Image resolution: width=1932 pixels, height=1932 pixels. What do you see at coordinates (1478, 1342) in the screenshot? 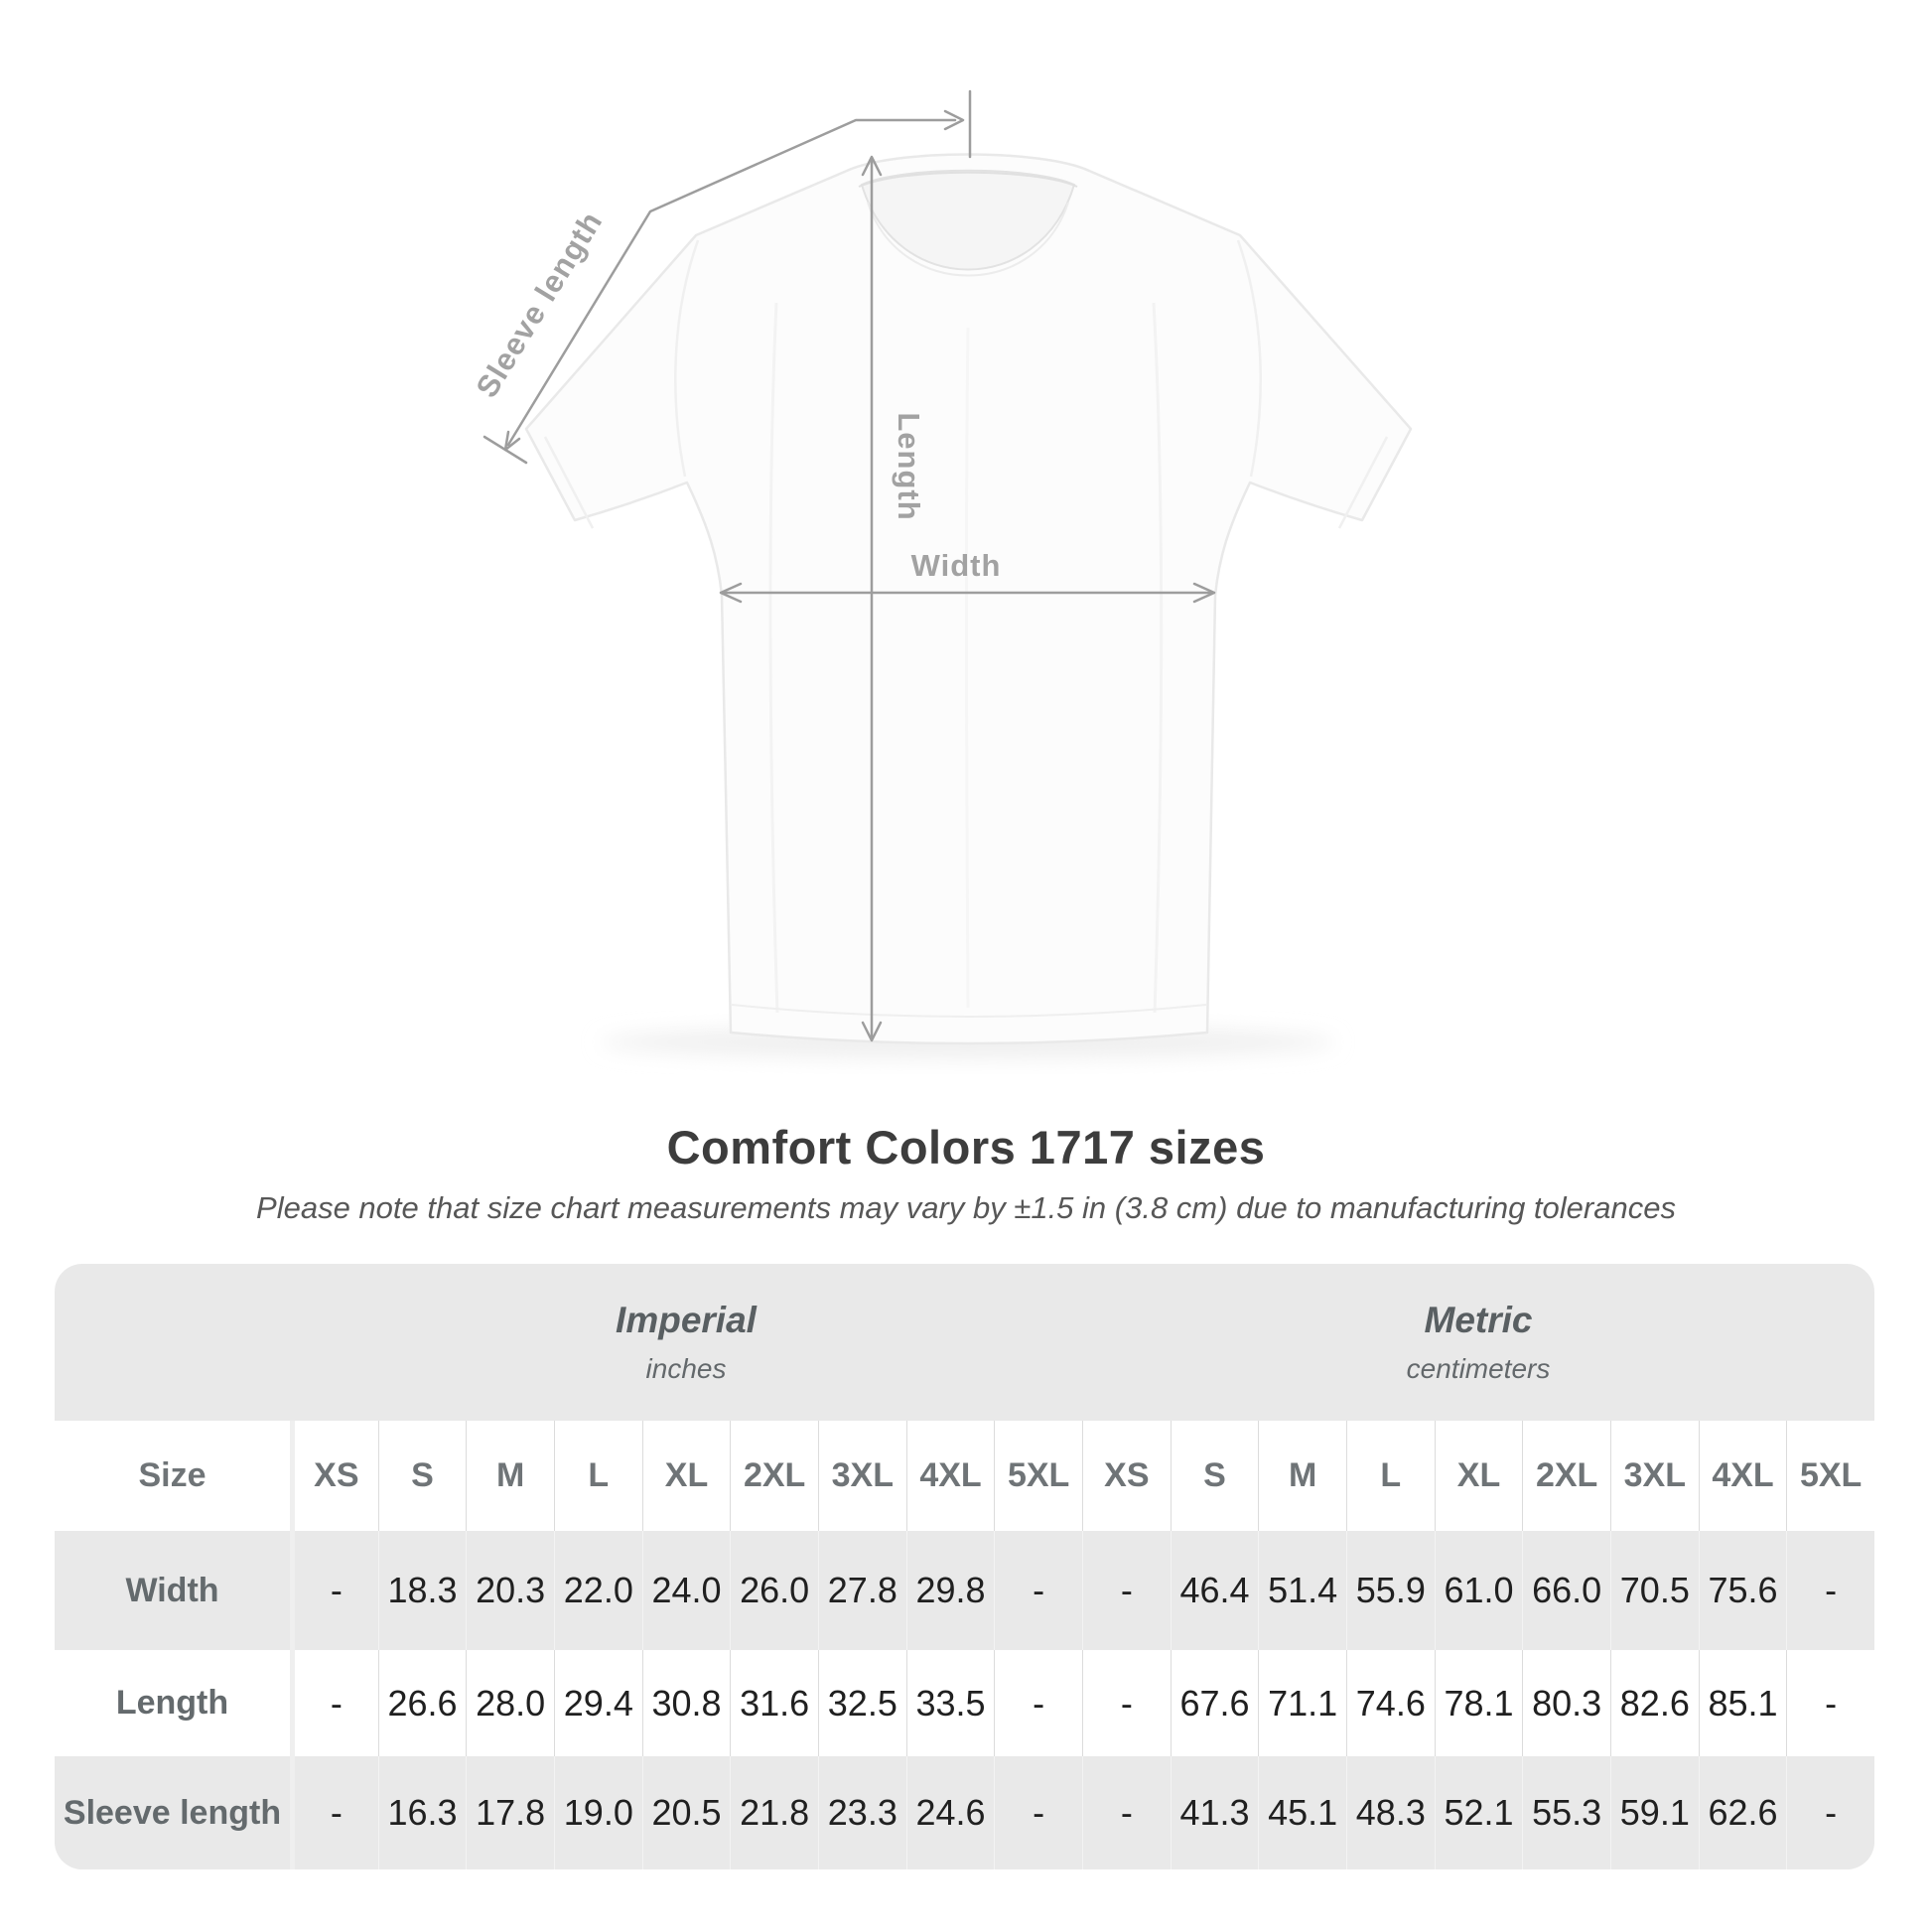
I see `unit-group-metric: Metric centimeters` at bounding box center [1478, 1342].